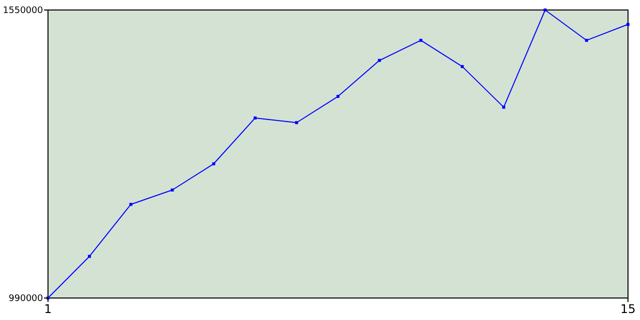 Image resolution: width=640 pixels, height=320 pixels. Describe the element at coordinates (628, 309) in the screenshot. I see `x-tick-label: 15` at that location.